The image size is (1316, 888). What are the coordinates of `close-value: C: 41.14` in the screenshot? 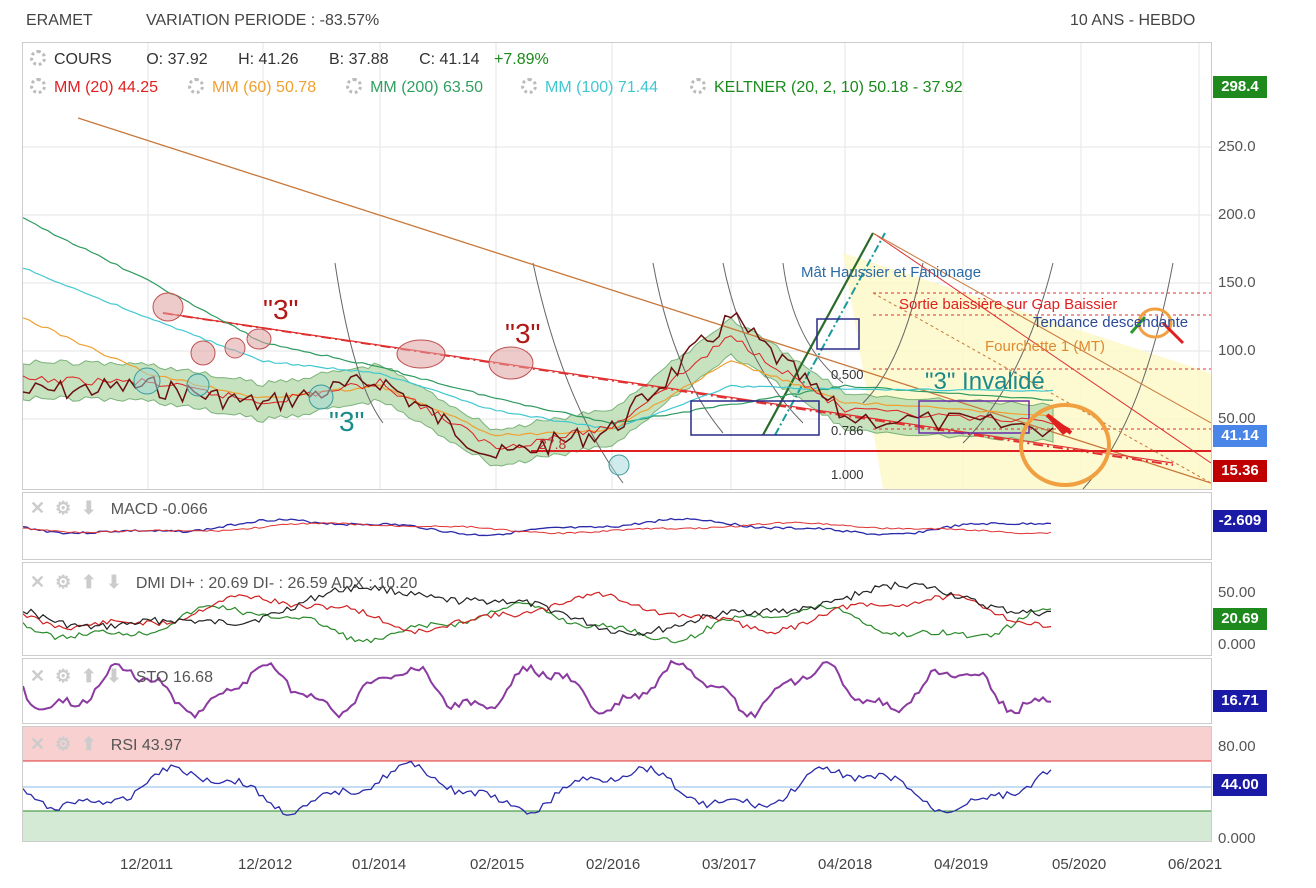 It's located at (449, 59).